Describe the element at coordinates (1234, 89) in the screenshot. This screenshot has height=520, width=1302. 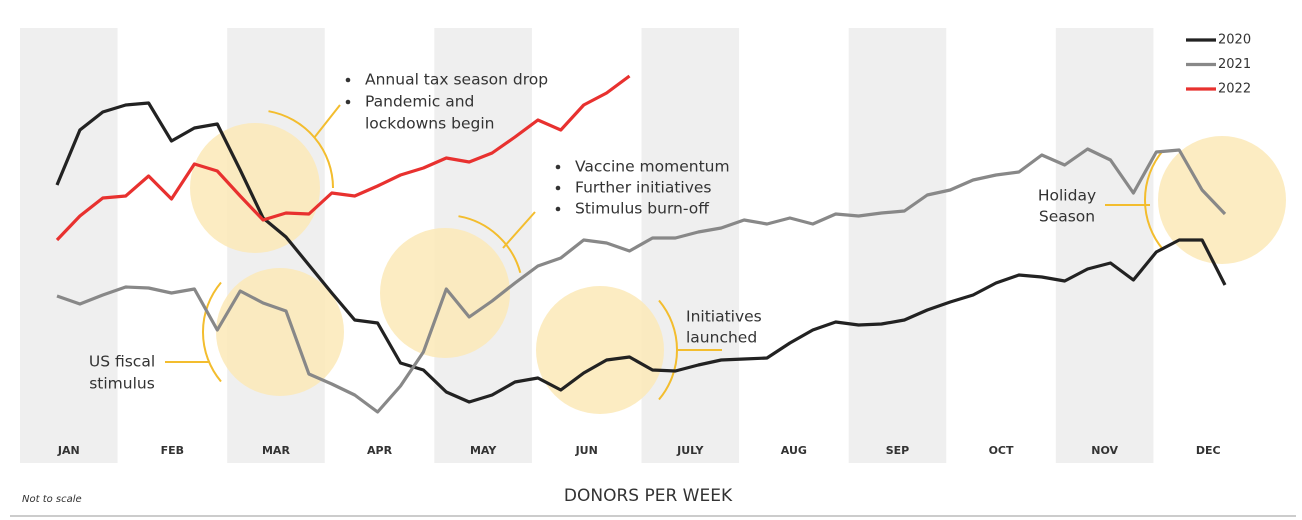
I see `legend-label: 2022` at that location.